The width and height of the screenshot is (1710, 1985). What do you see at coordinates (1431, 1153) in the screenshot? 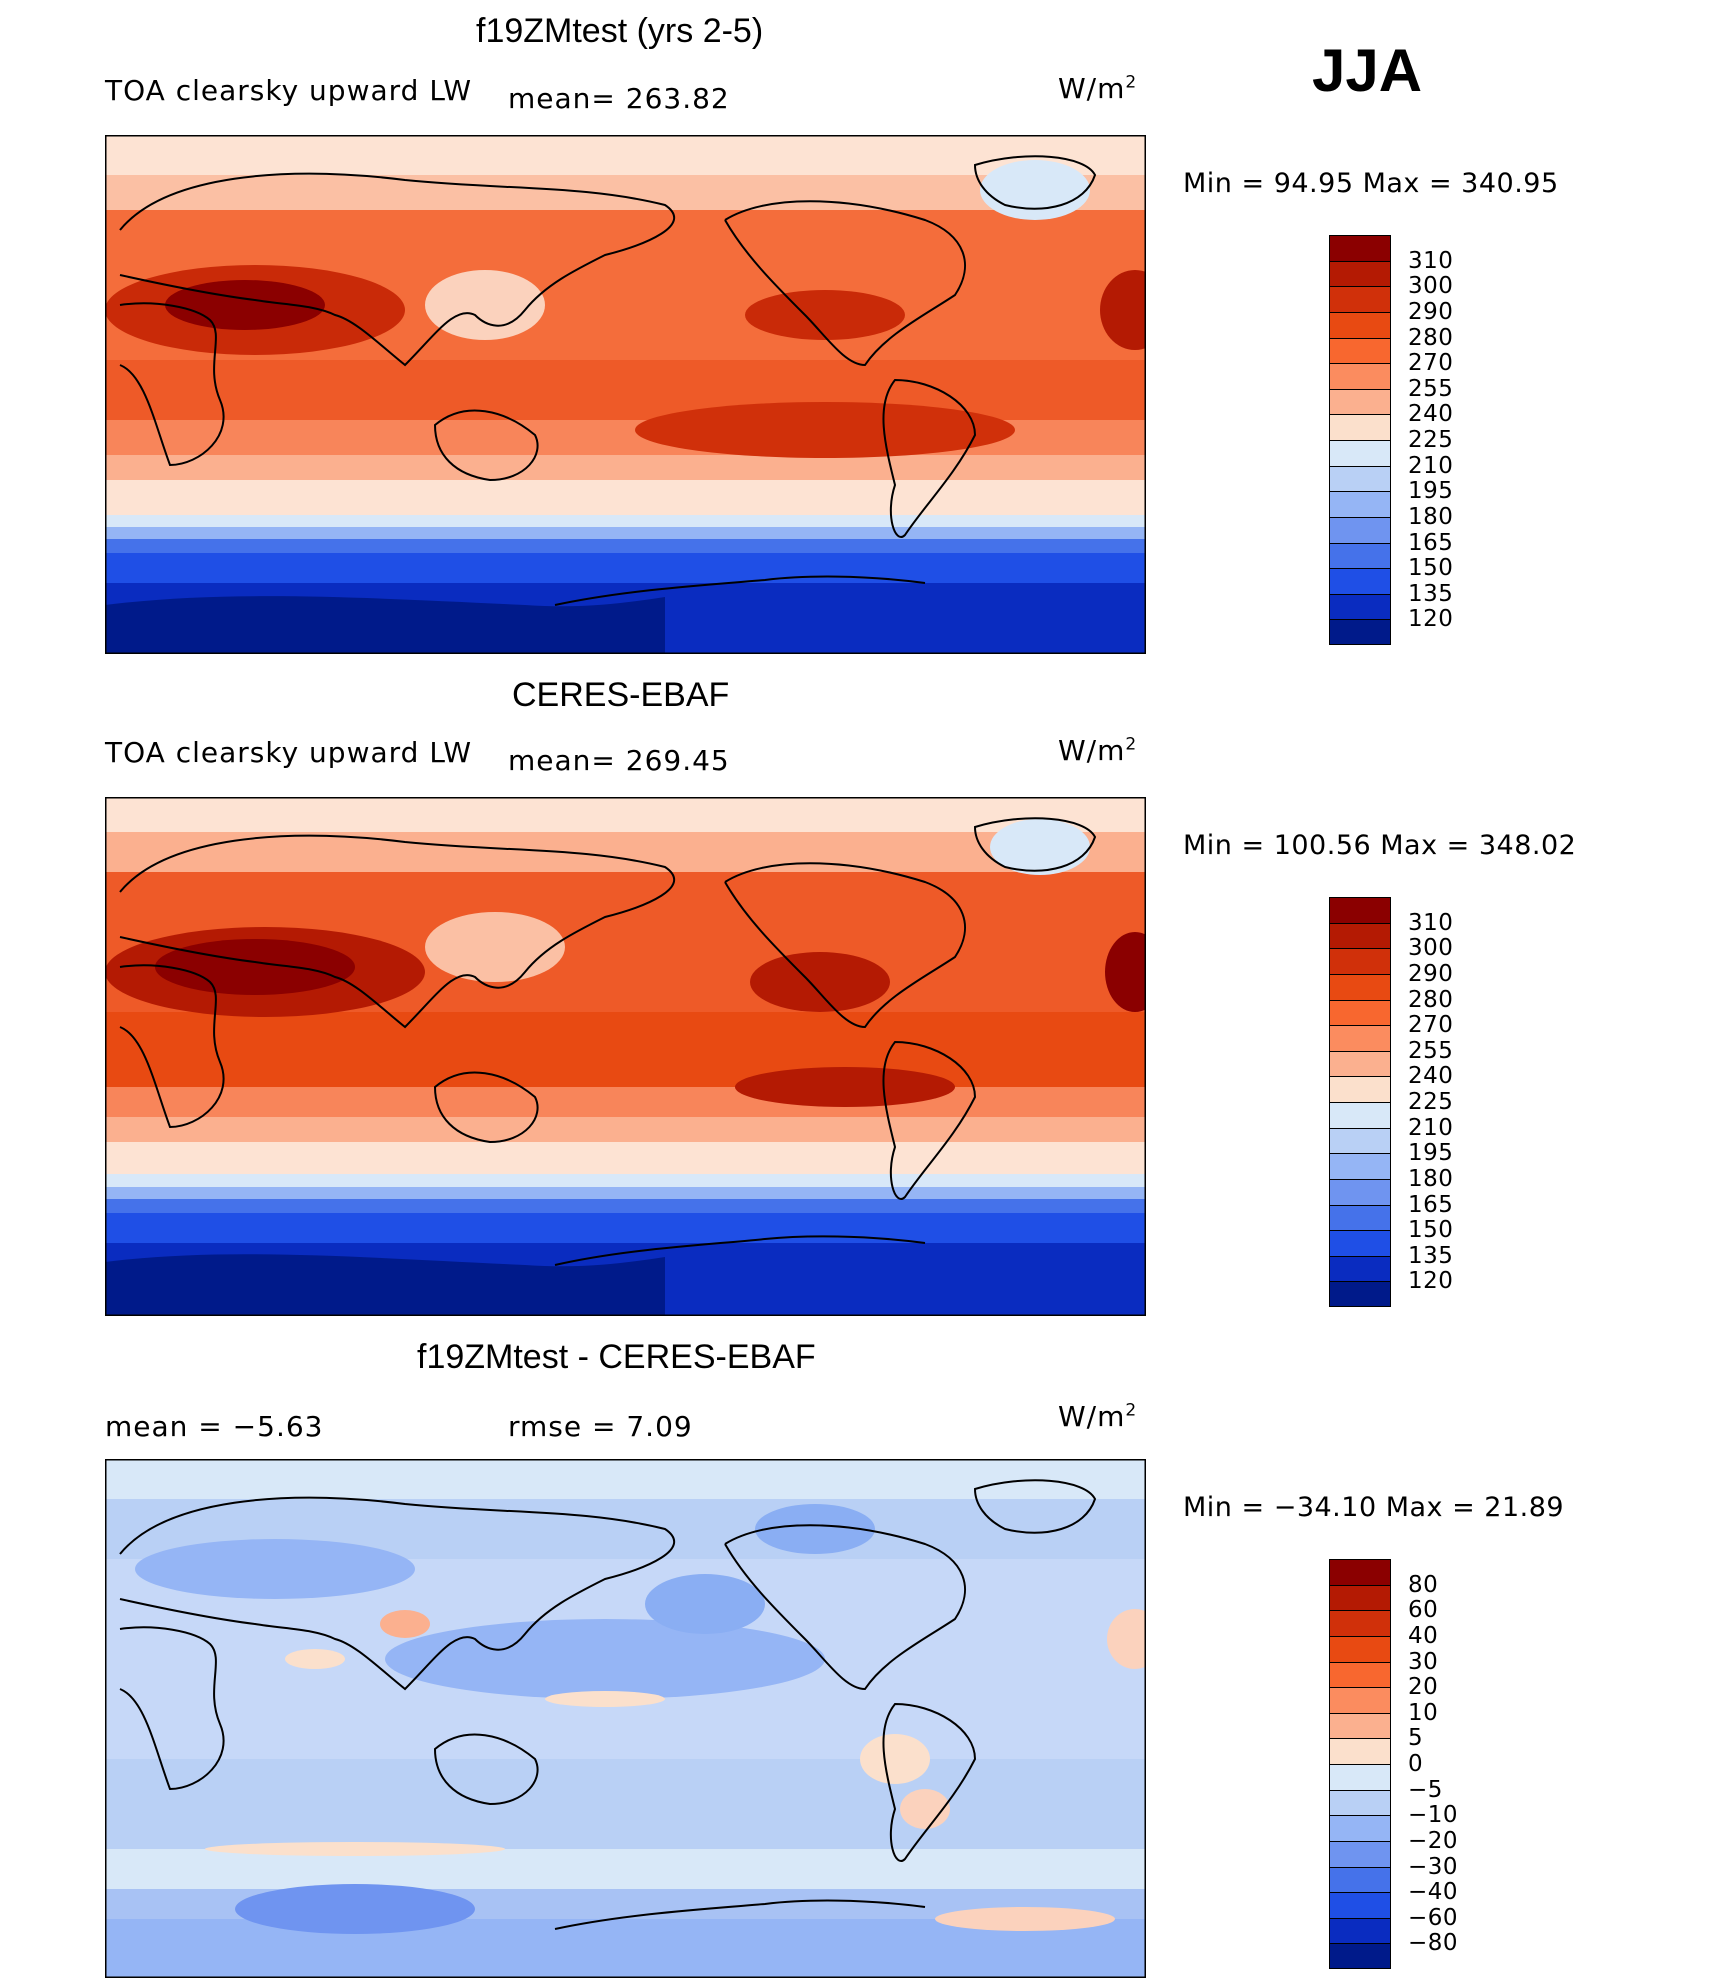
I see `colorbar-tick-label: 195` at bounding box center [1431, 1153].